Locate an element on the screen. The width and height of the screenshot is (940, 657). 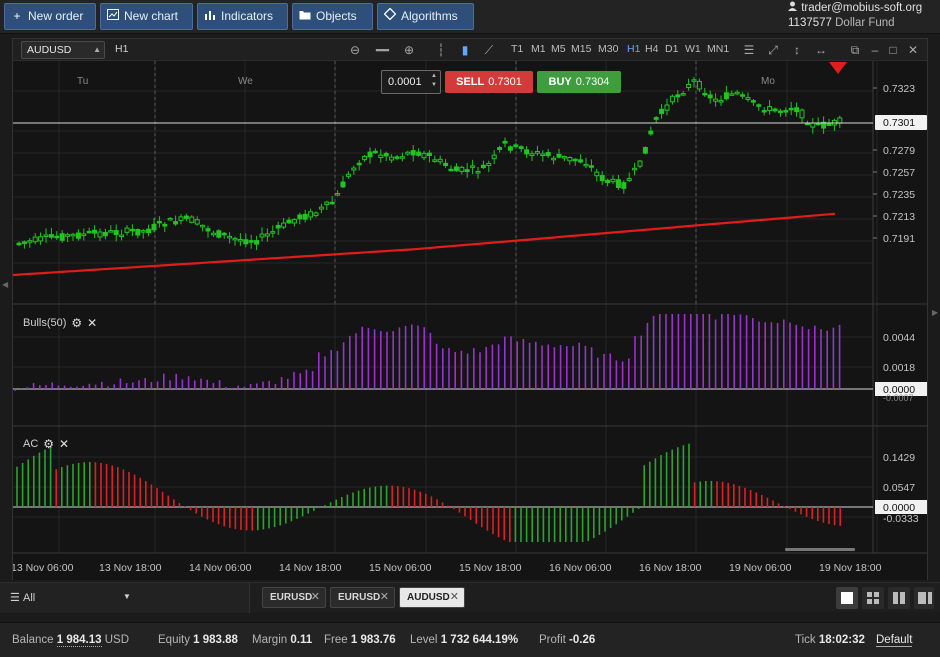
timeframe-m15: M15 is located at coordinates (581, 49).